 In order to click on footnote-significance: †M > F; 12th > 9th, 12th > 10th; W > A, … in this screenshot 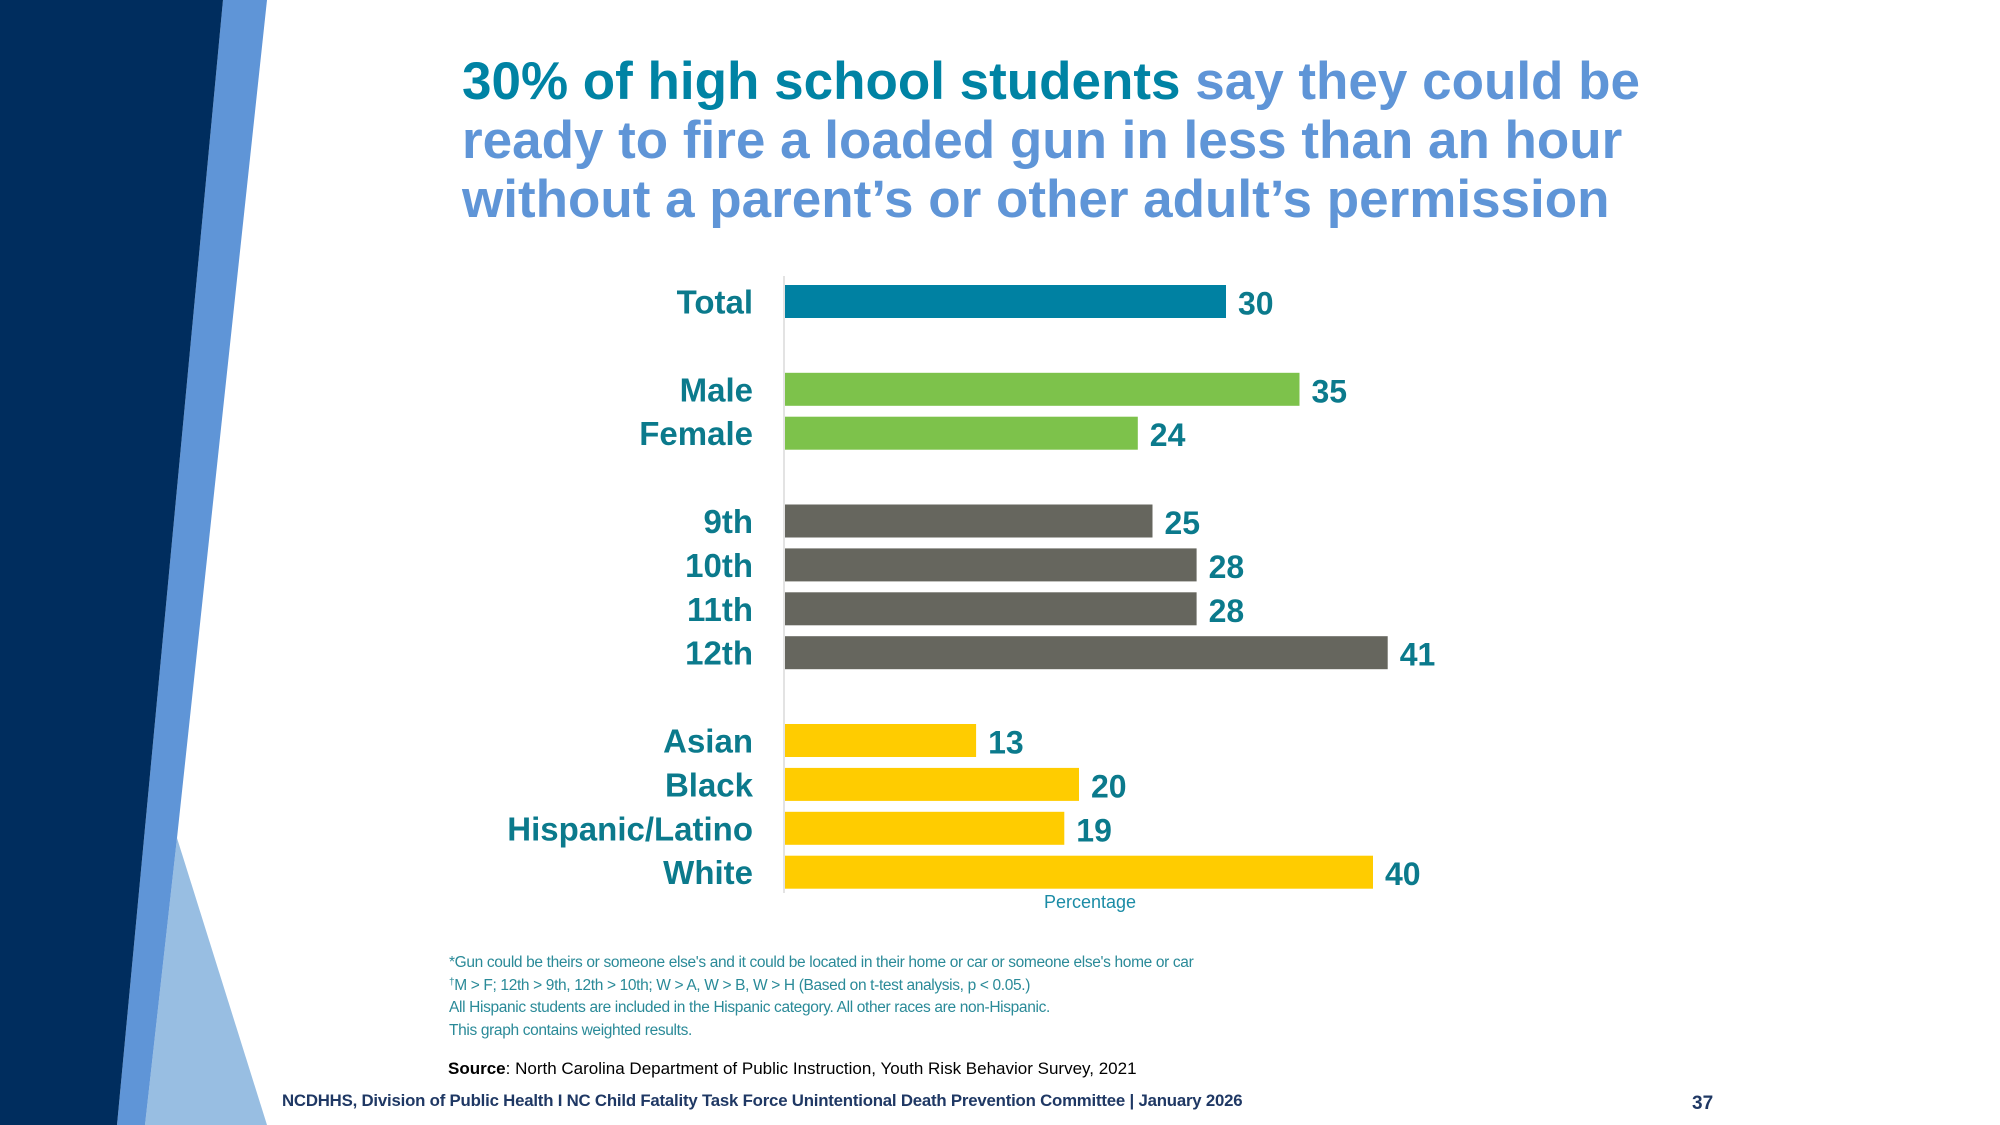, I will do `click(949, 986)`.